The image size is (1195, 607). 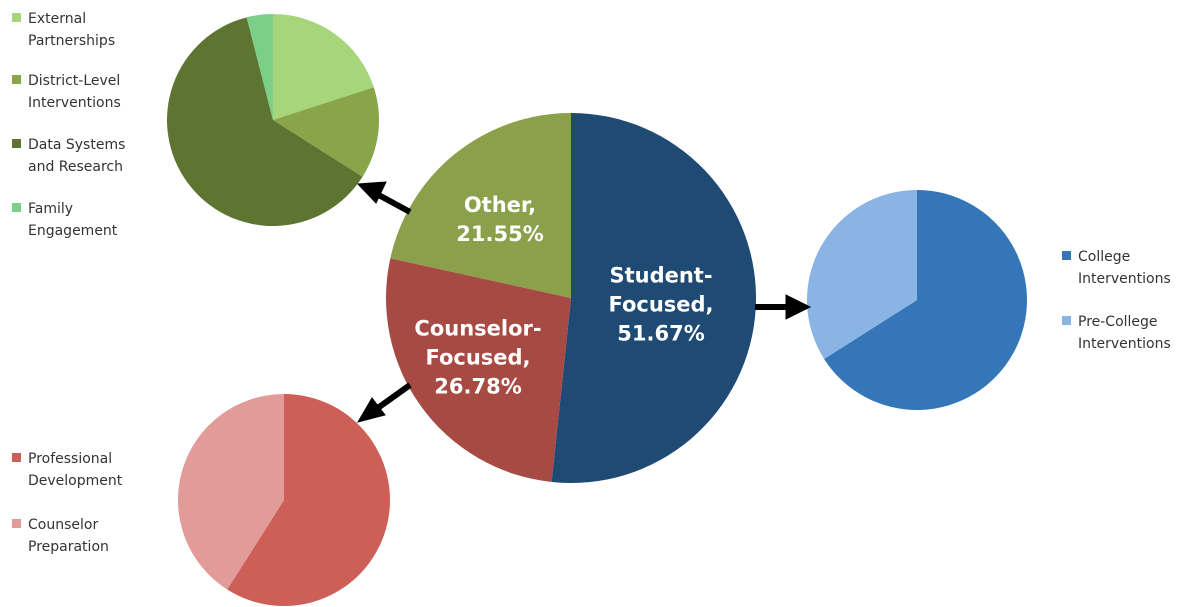 What do you see at coordinates (500, 234) in the screenshot?
I see `label-value: 21.55%` at bounding box center [500, 234].